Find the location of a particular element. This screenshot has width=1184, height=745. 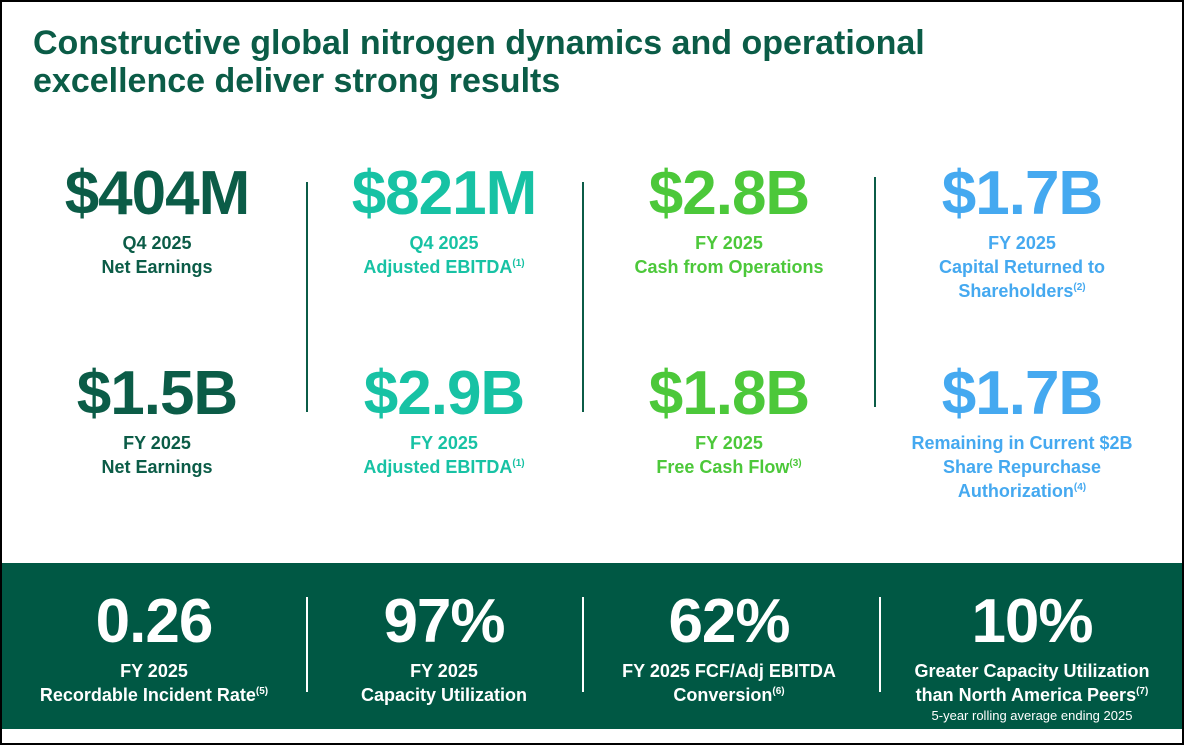

label-text: Share Repurchase is located at coordinates (1022, 467).